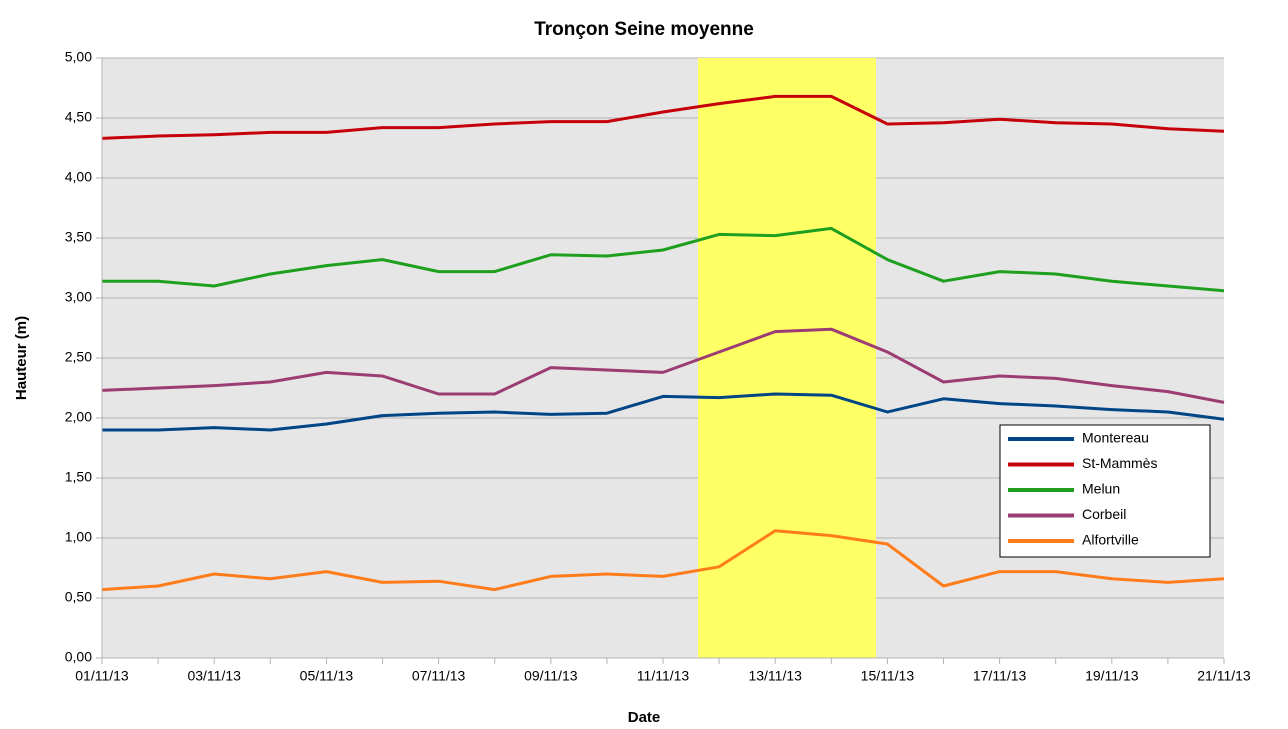  What do you see at coordinates (78, 57) in the screenshot?
I see `y-tick-label: 5,00` at bounding box center [78, 57].